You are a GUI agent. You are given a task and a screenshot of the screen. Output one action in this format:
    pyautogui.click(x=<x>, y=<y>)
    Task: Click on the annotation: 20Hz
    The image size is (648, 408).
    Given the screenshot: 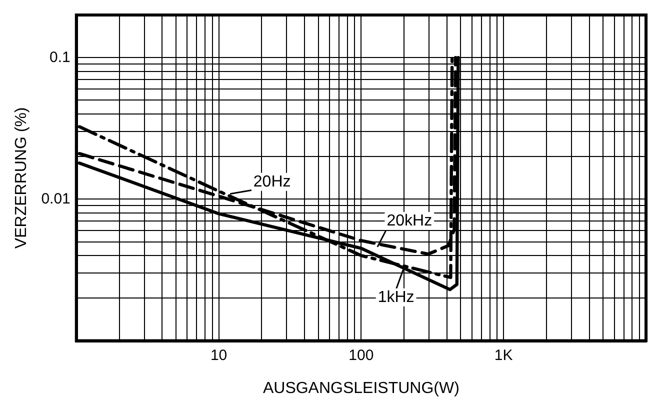 What is the action you would take?
    pyautogui.click(x=272, y=181)
    